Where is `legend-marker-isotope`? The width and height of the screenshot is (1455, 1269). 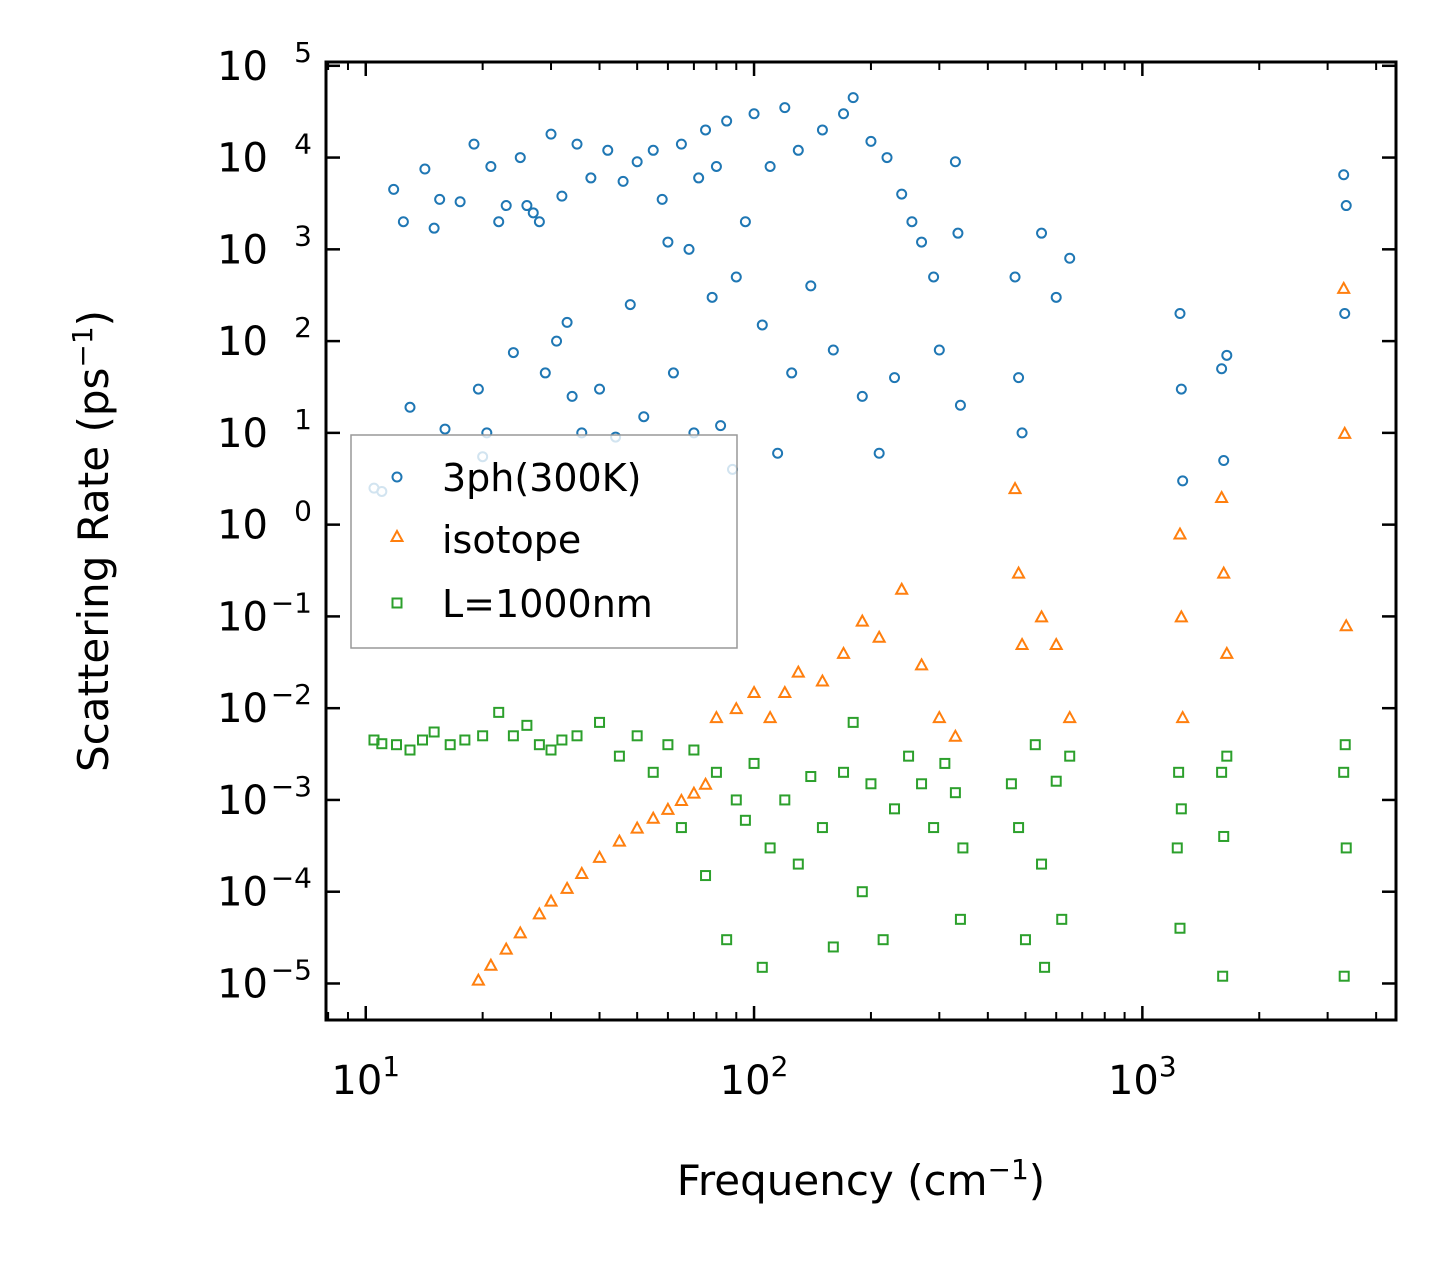
legend-marker-isotope is located at coordinates (397, 535).